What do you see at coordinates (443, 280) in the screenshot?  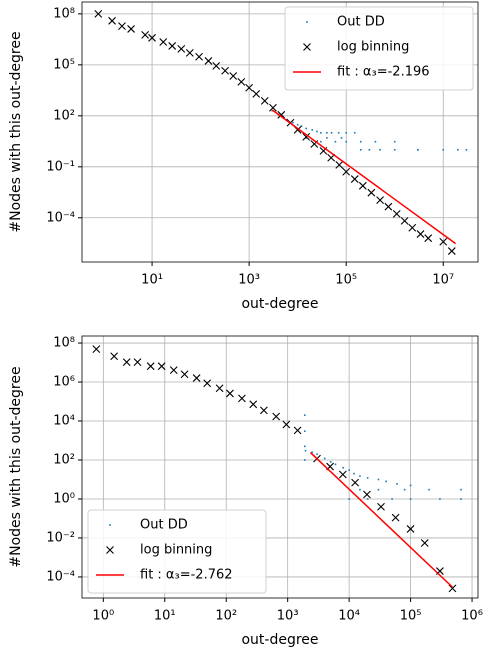 I see `x-tick-label: 10⁷` at bounding box center [443, 280].